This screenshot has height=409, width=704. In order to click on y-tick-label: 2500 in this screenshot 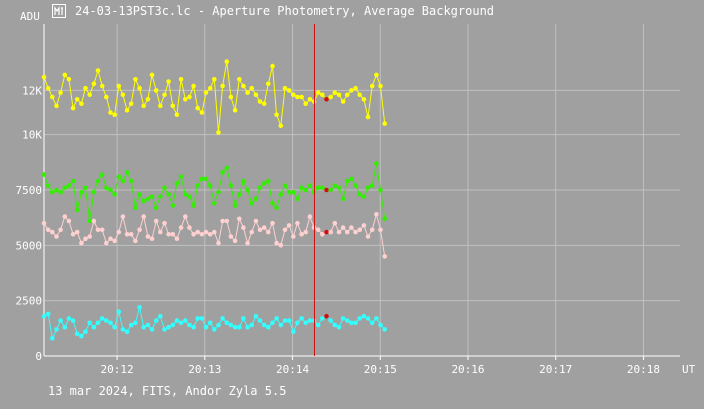, I will do `click(29, 301)`.